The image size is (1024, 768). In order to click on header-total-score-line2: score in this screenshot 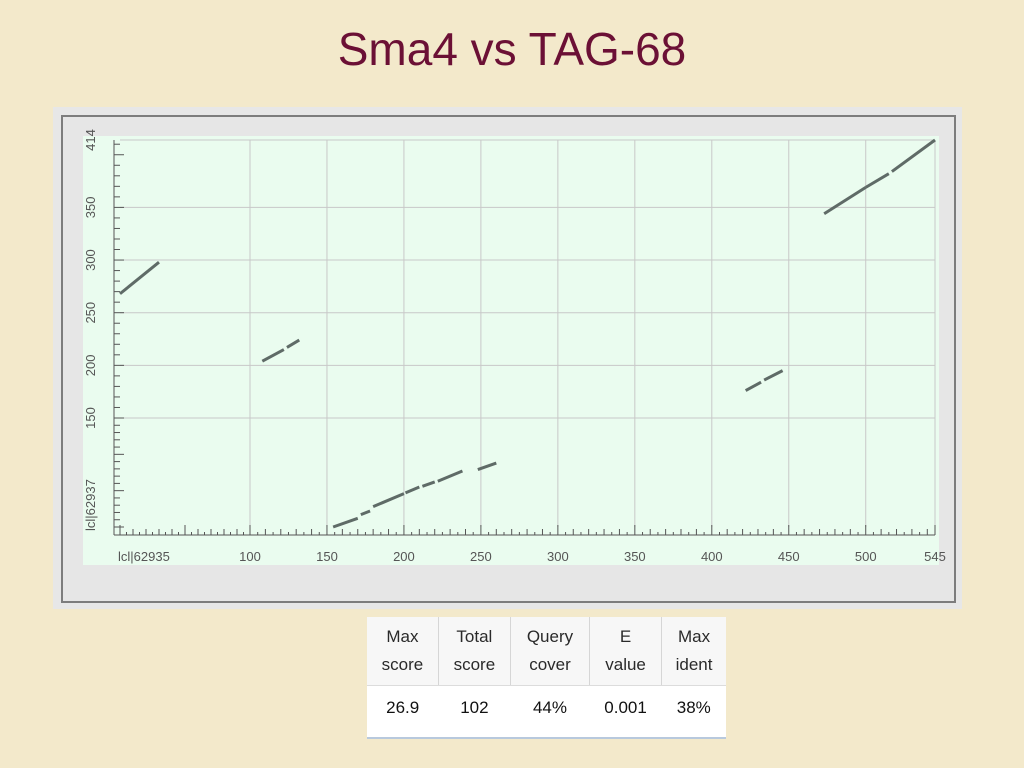, I will do `click(474, 664)`.